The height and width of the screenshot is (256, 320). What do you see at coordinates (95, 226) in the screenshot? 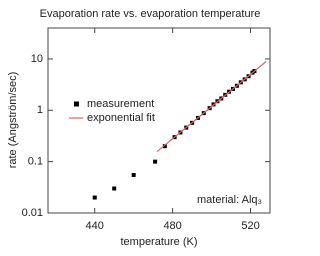
I see `x-tick-label: 440` at bounding box center [95, 226].